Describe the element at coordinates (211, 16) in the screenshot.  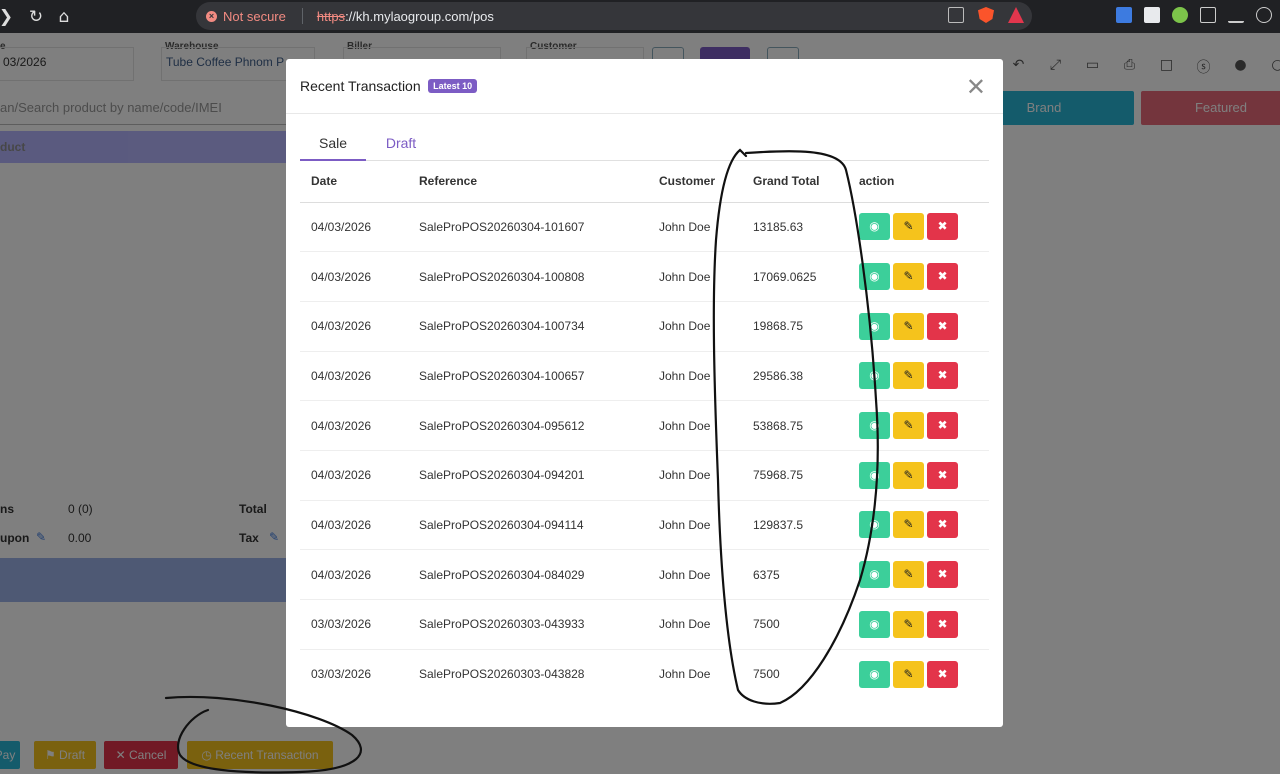
I see `warning-icon: ×` at that location.